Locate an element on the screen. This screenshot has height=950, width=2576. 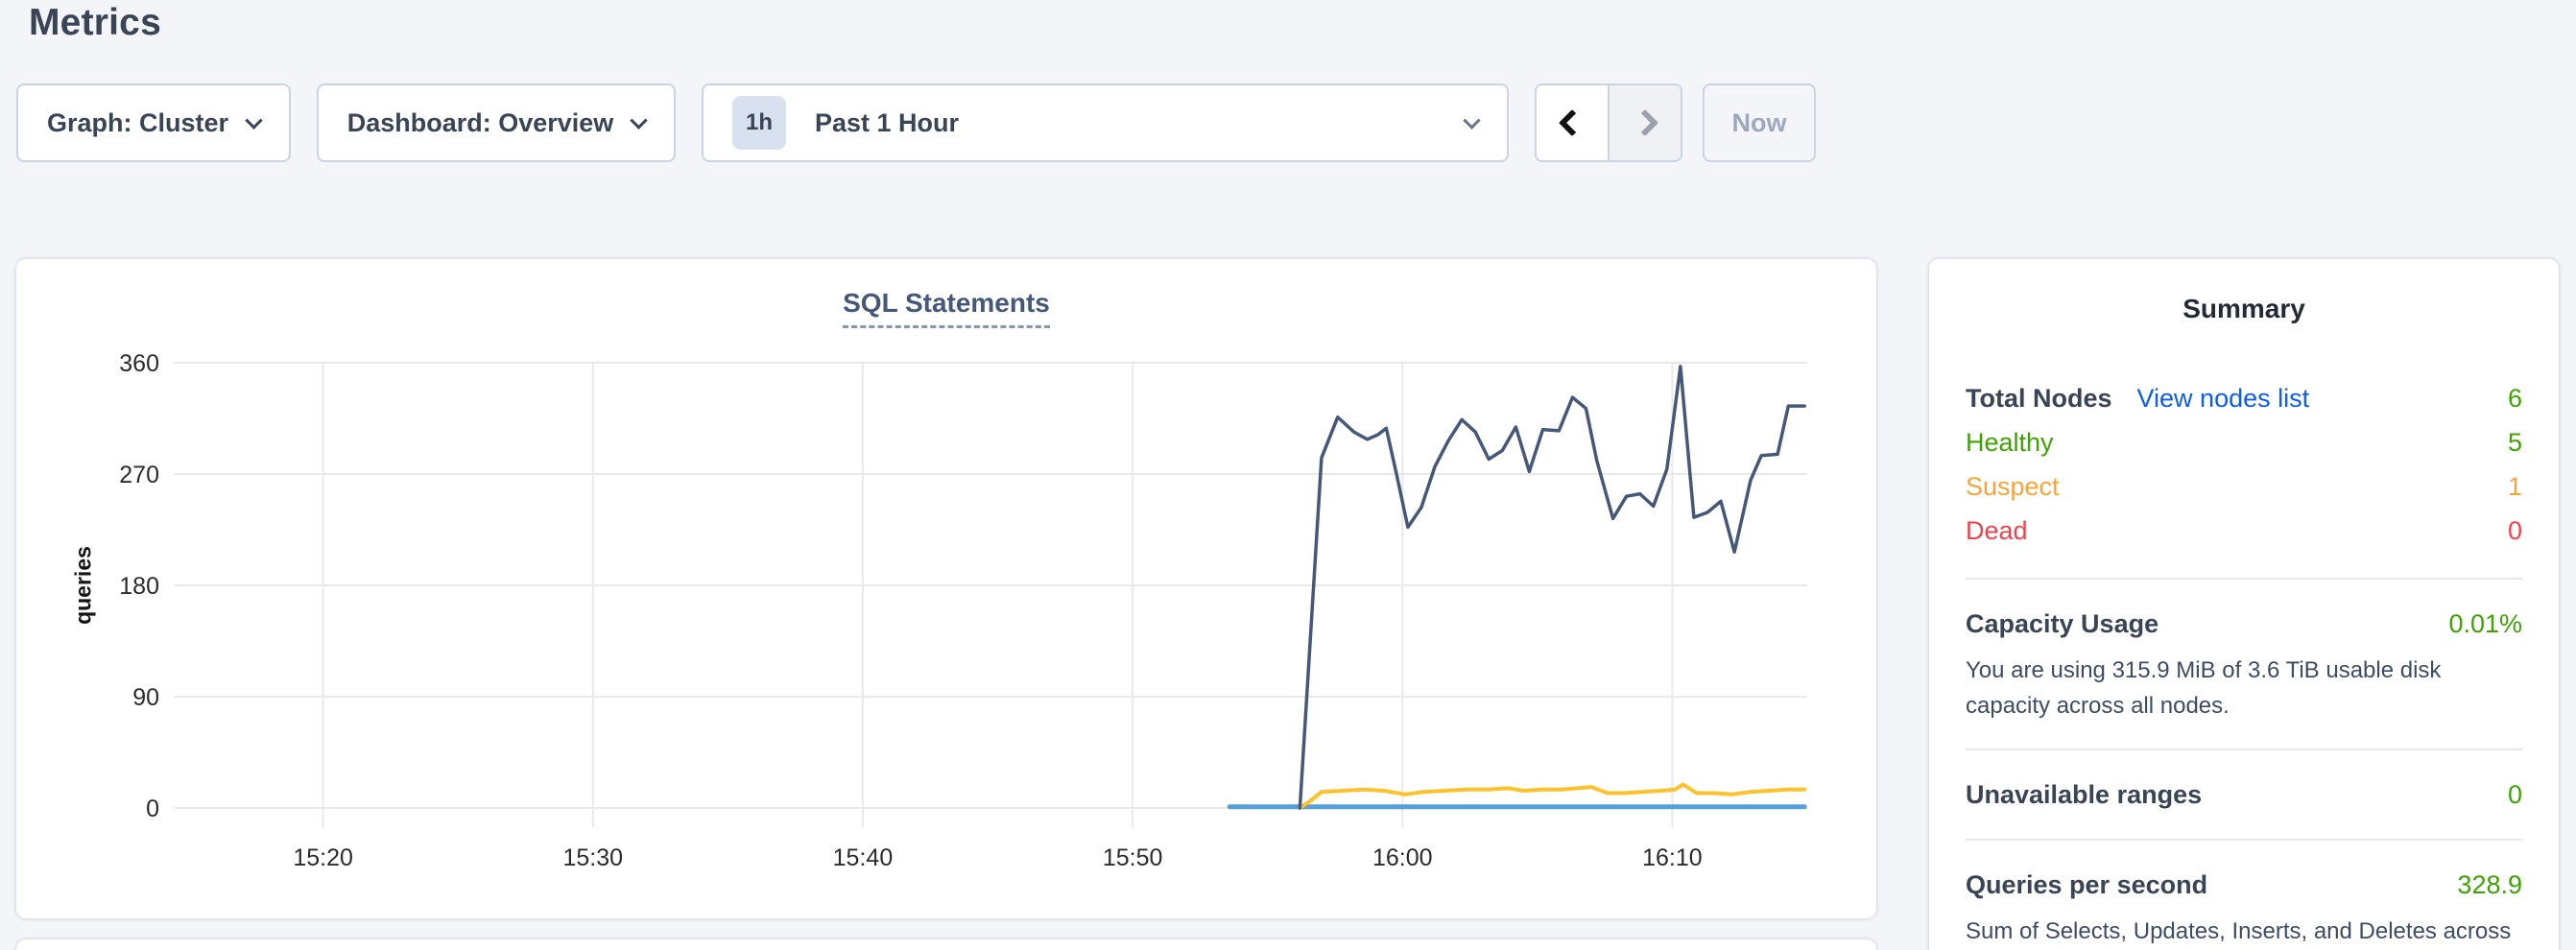
dead-nodes-row: Dead 0 is located at coordinates (2244, 531).